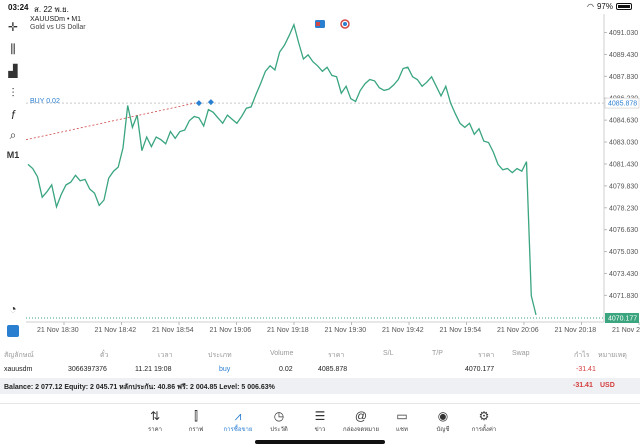  Describe the element at coordinates (518, 330) in the screenshot. I see `time-tick-label: 21 Nov 20:06` at that location.